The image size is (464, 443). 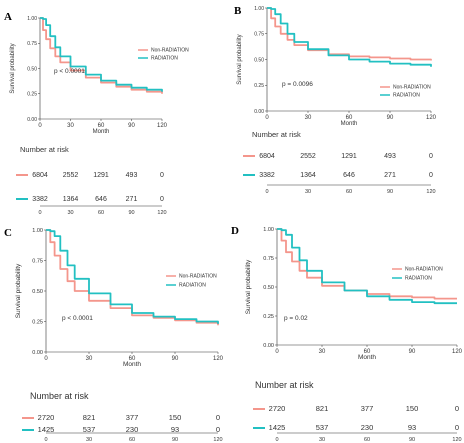 What do you see at coordinates (296, 318) in the screenshot?
I see `p-value: p = 0.02` at bounding box center [296, 318].